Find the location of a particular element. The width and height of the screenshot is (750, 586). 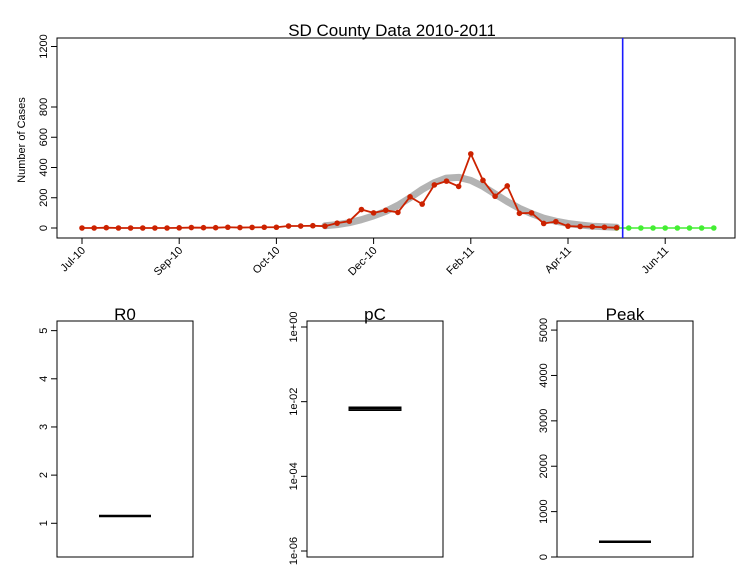

panel-y-tick-label: 3 is located at coordinates (44, 427).